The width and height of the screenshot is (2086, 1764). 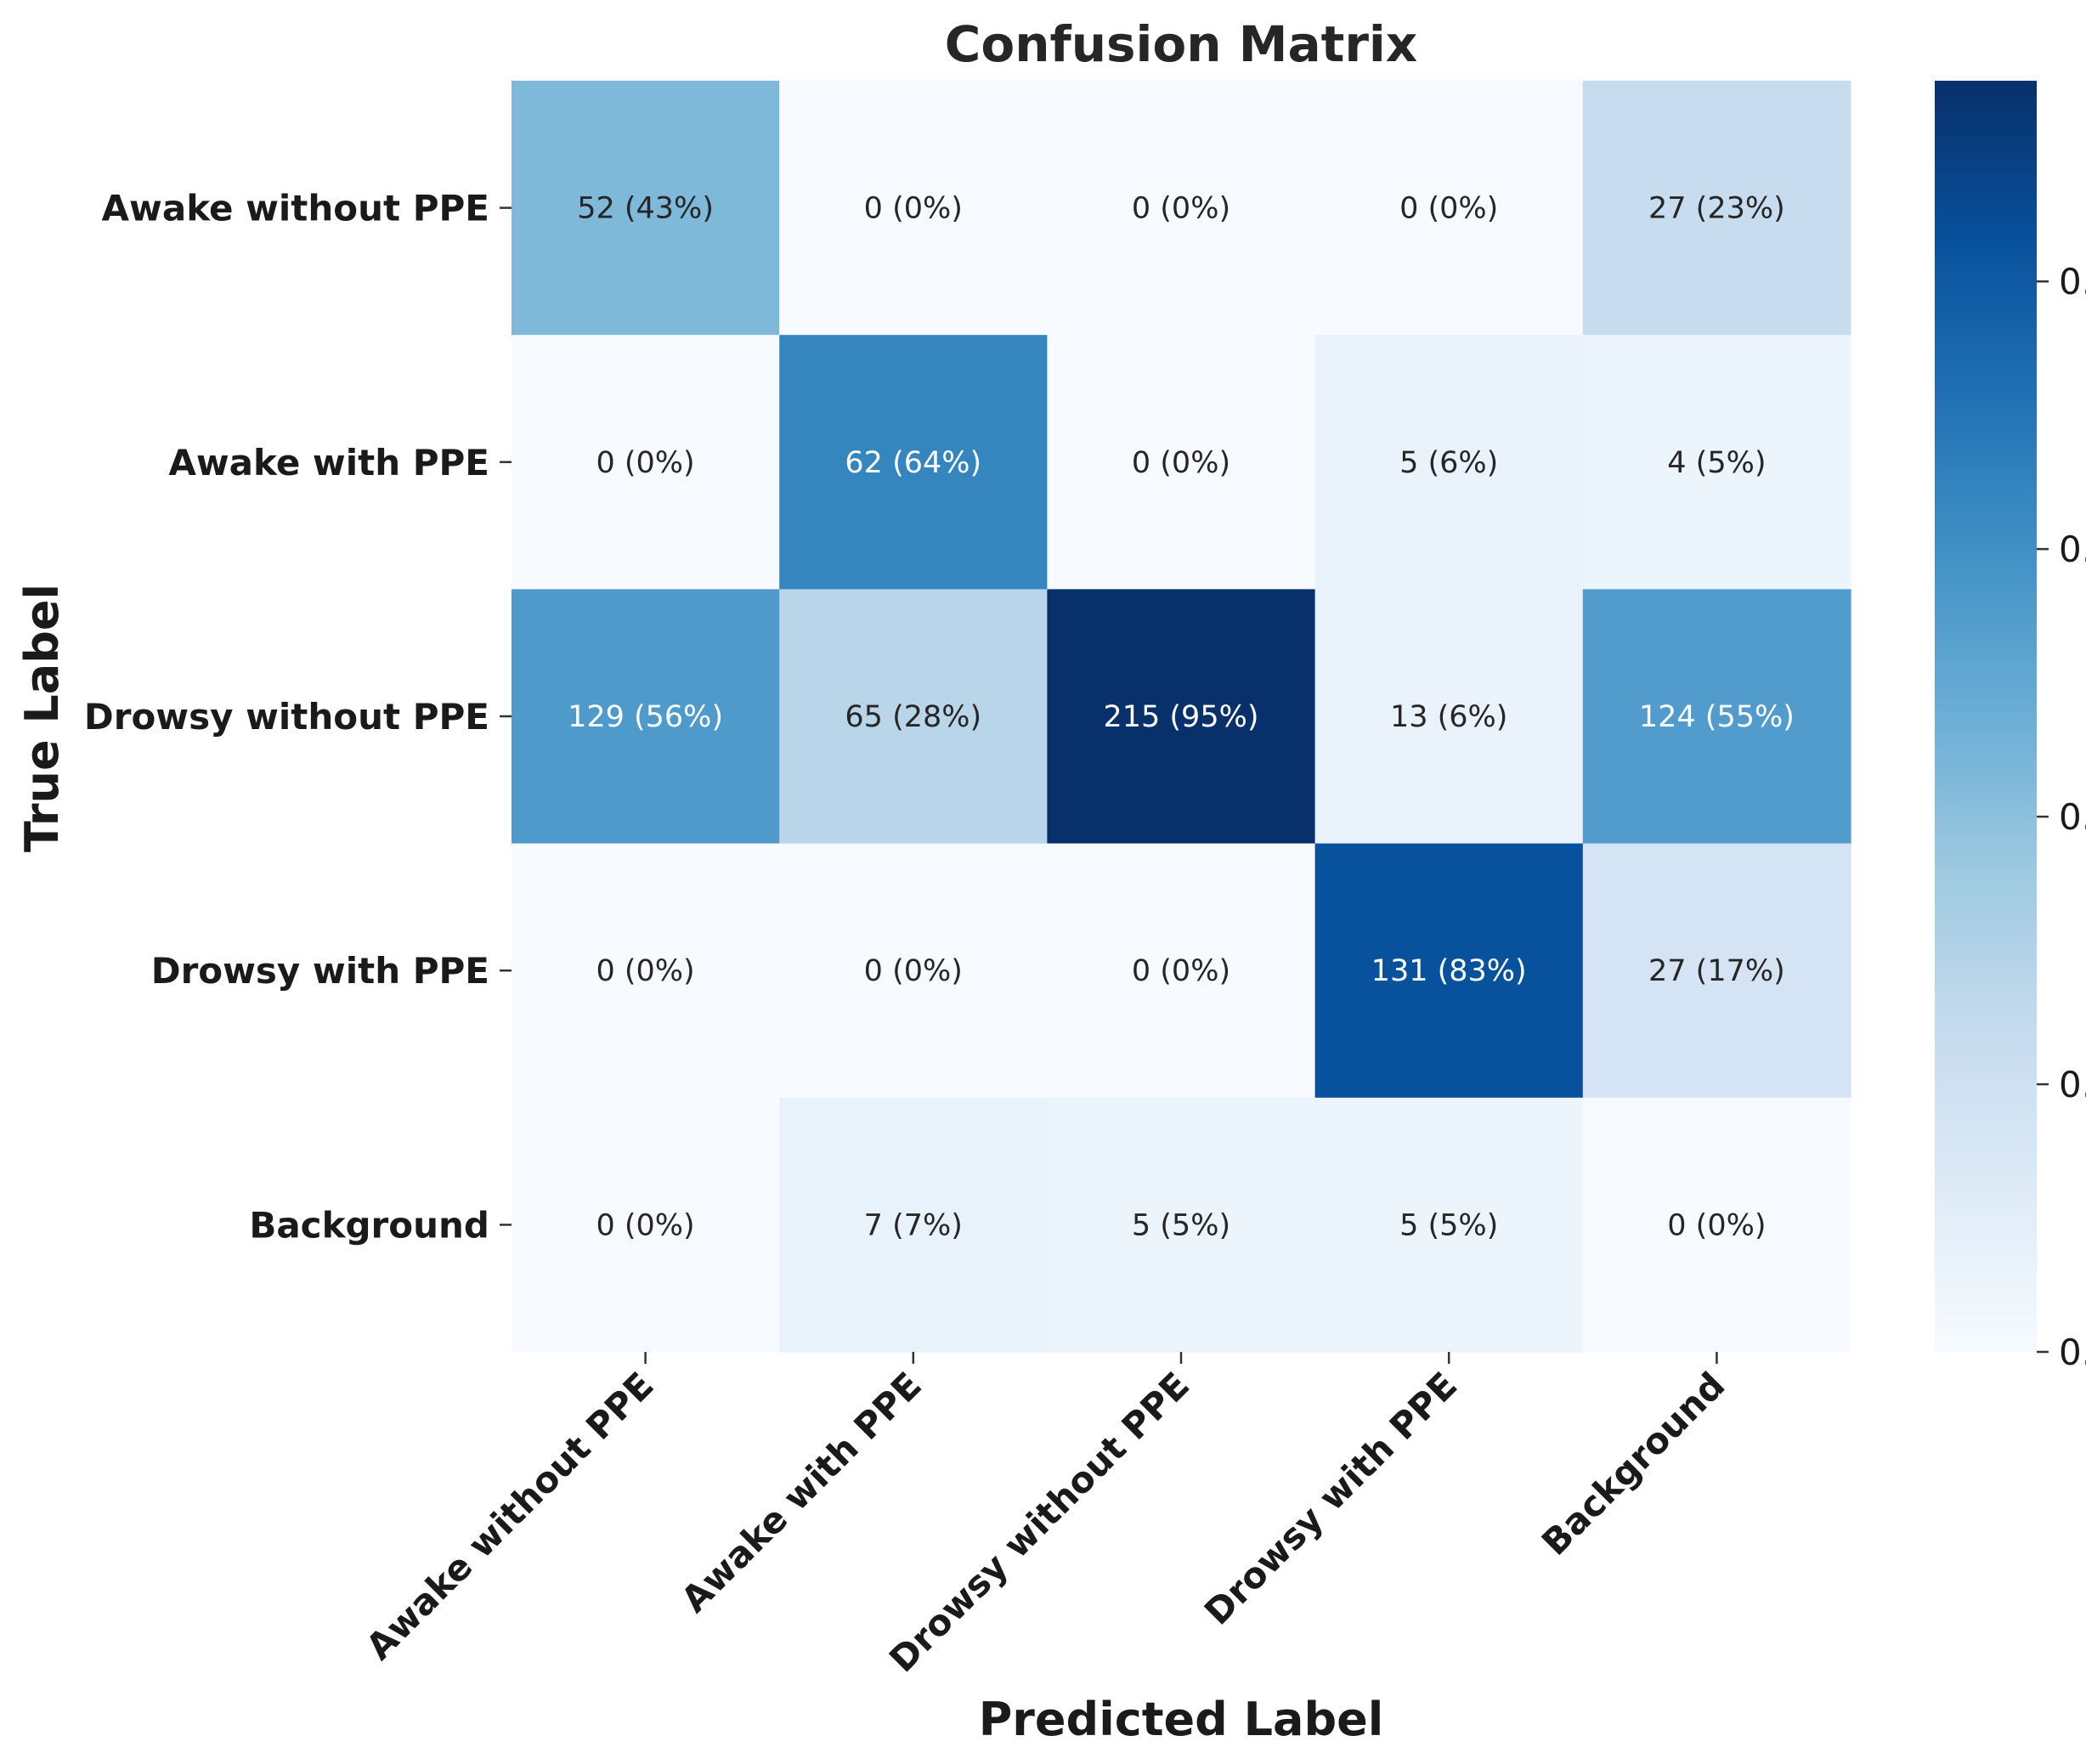 I want to click on chart-title: Confusion Matrix, so click(x=1181, y=44).